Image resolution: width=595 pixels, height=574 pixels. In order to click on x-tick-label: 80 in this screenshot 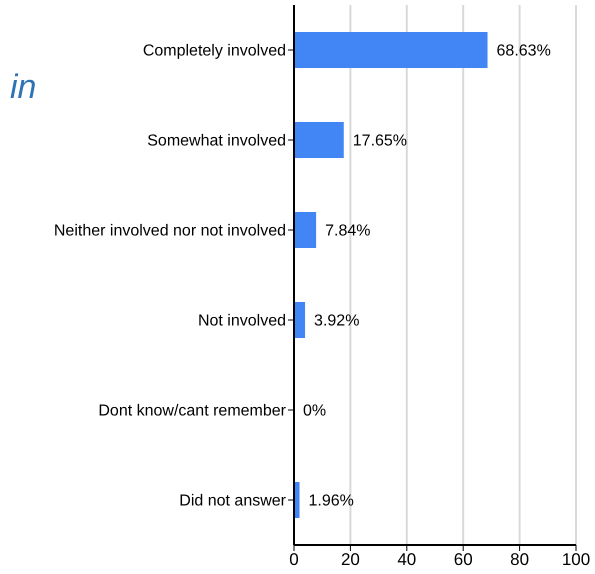, I will do `click(520, 560)`.